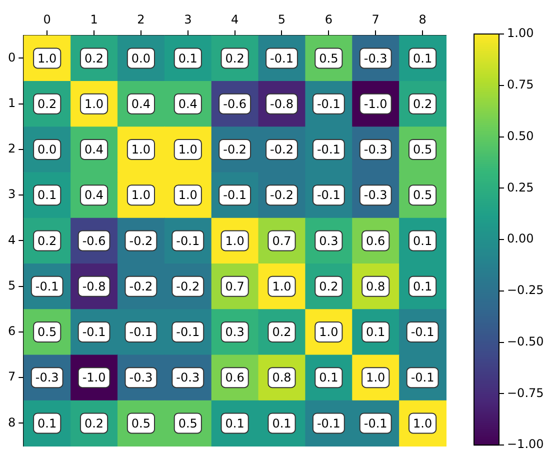 Image resolution: width=551 pixels, height=458 pixels. What do you see at coordinates (520, 33) in the screenshot?
I see `color-bar-label: 1.00` at bounding box center [520, 33].